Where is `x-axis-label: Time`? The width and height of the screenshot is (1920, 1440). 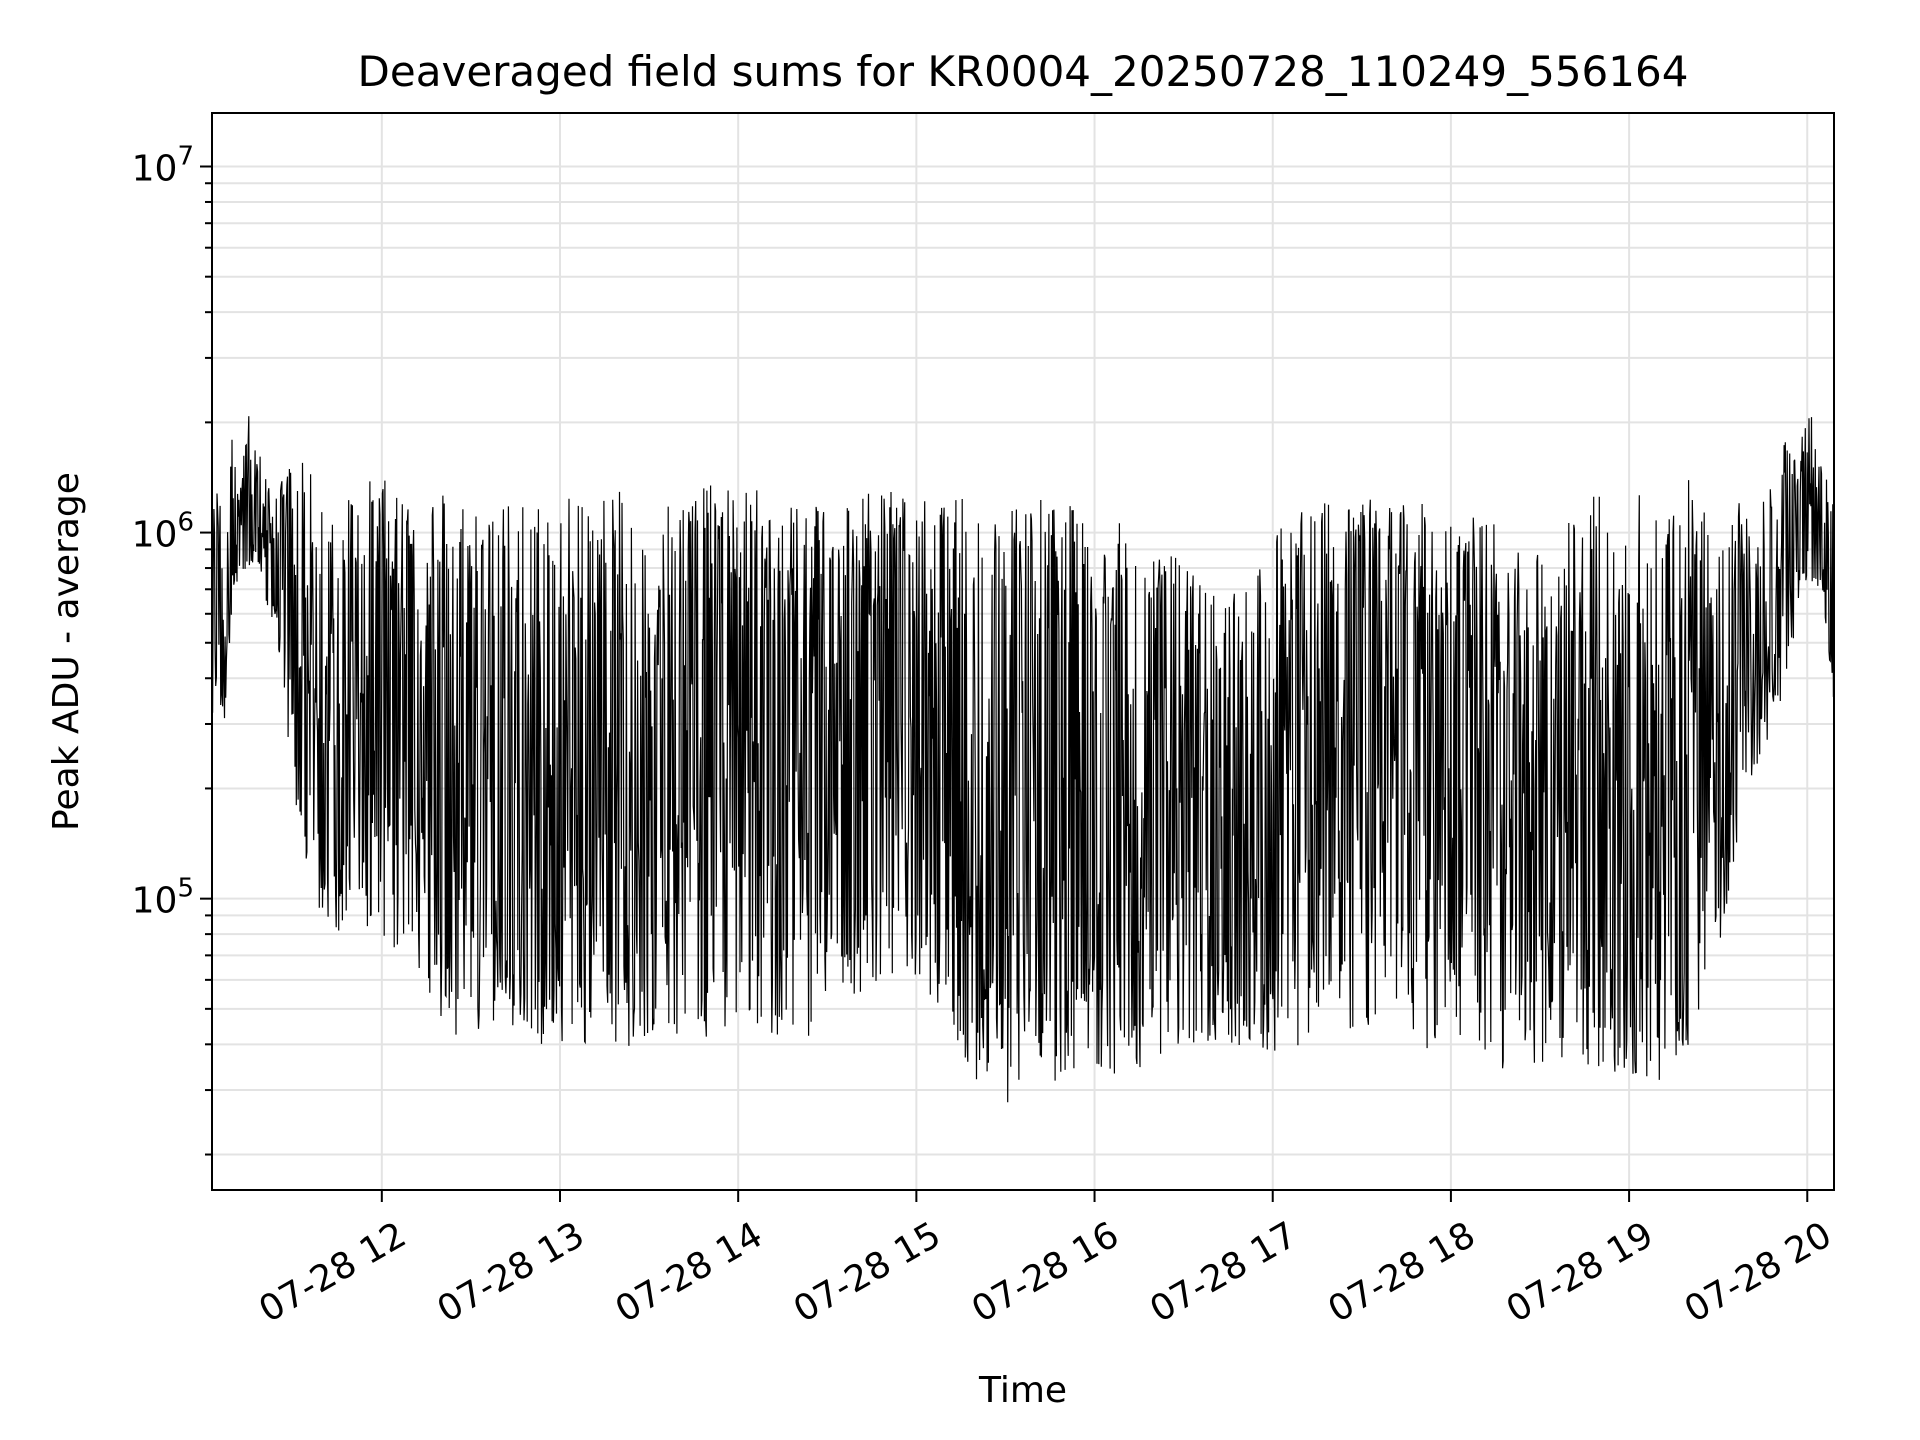 x-axis-label: Time is located at coordinates (1022, 1390).